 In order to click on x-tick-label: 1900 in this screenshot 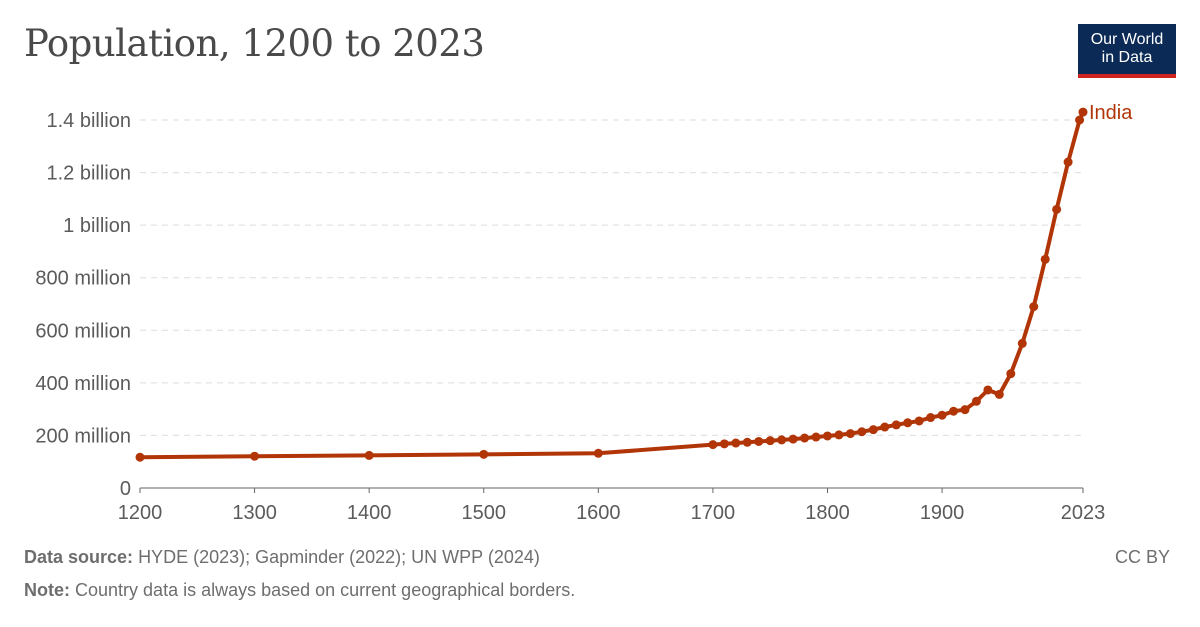, I will do `click(942, 513)`.